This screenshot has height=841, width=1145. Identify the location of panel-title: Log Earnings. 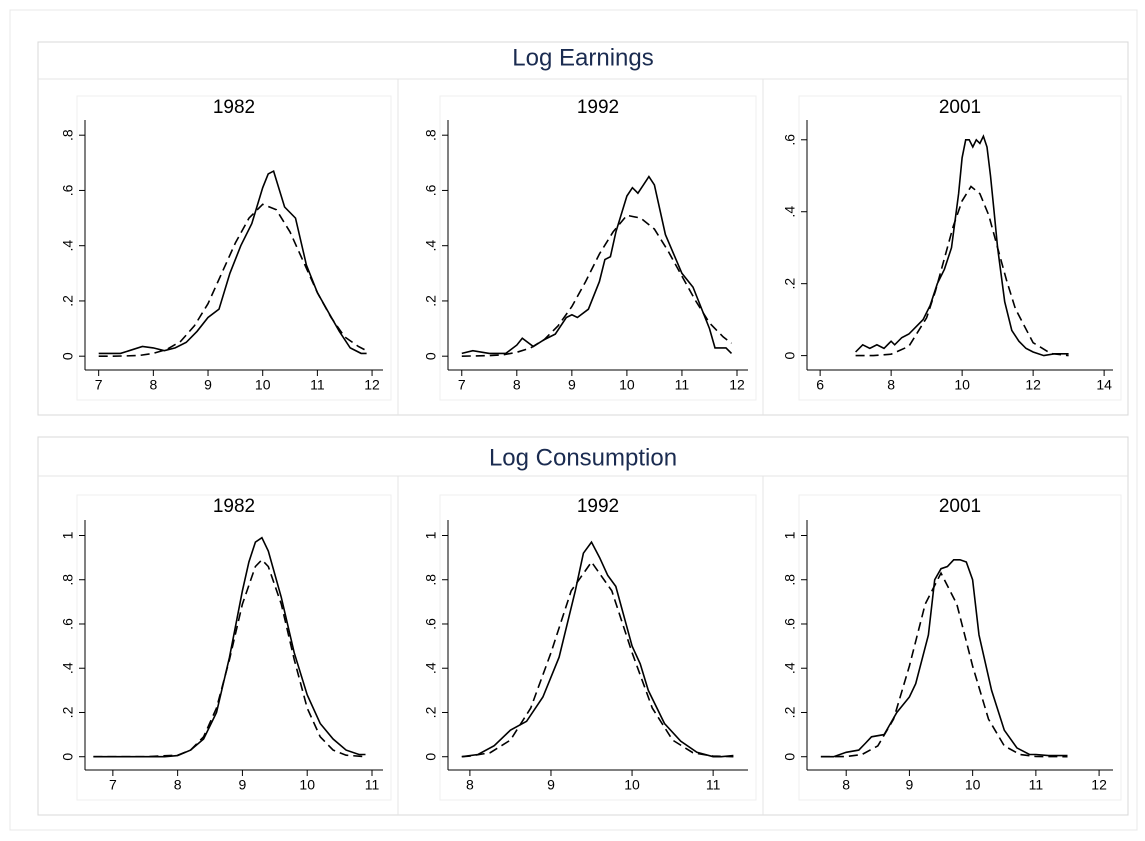
(582, 57).